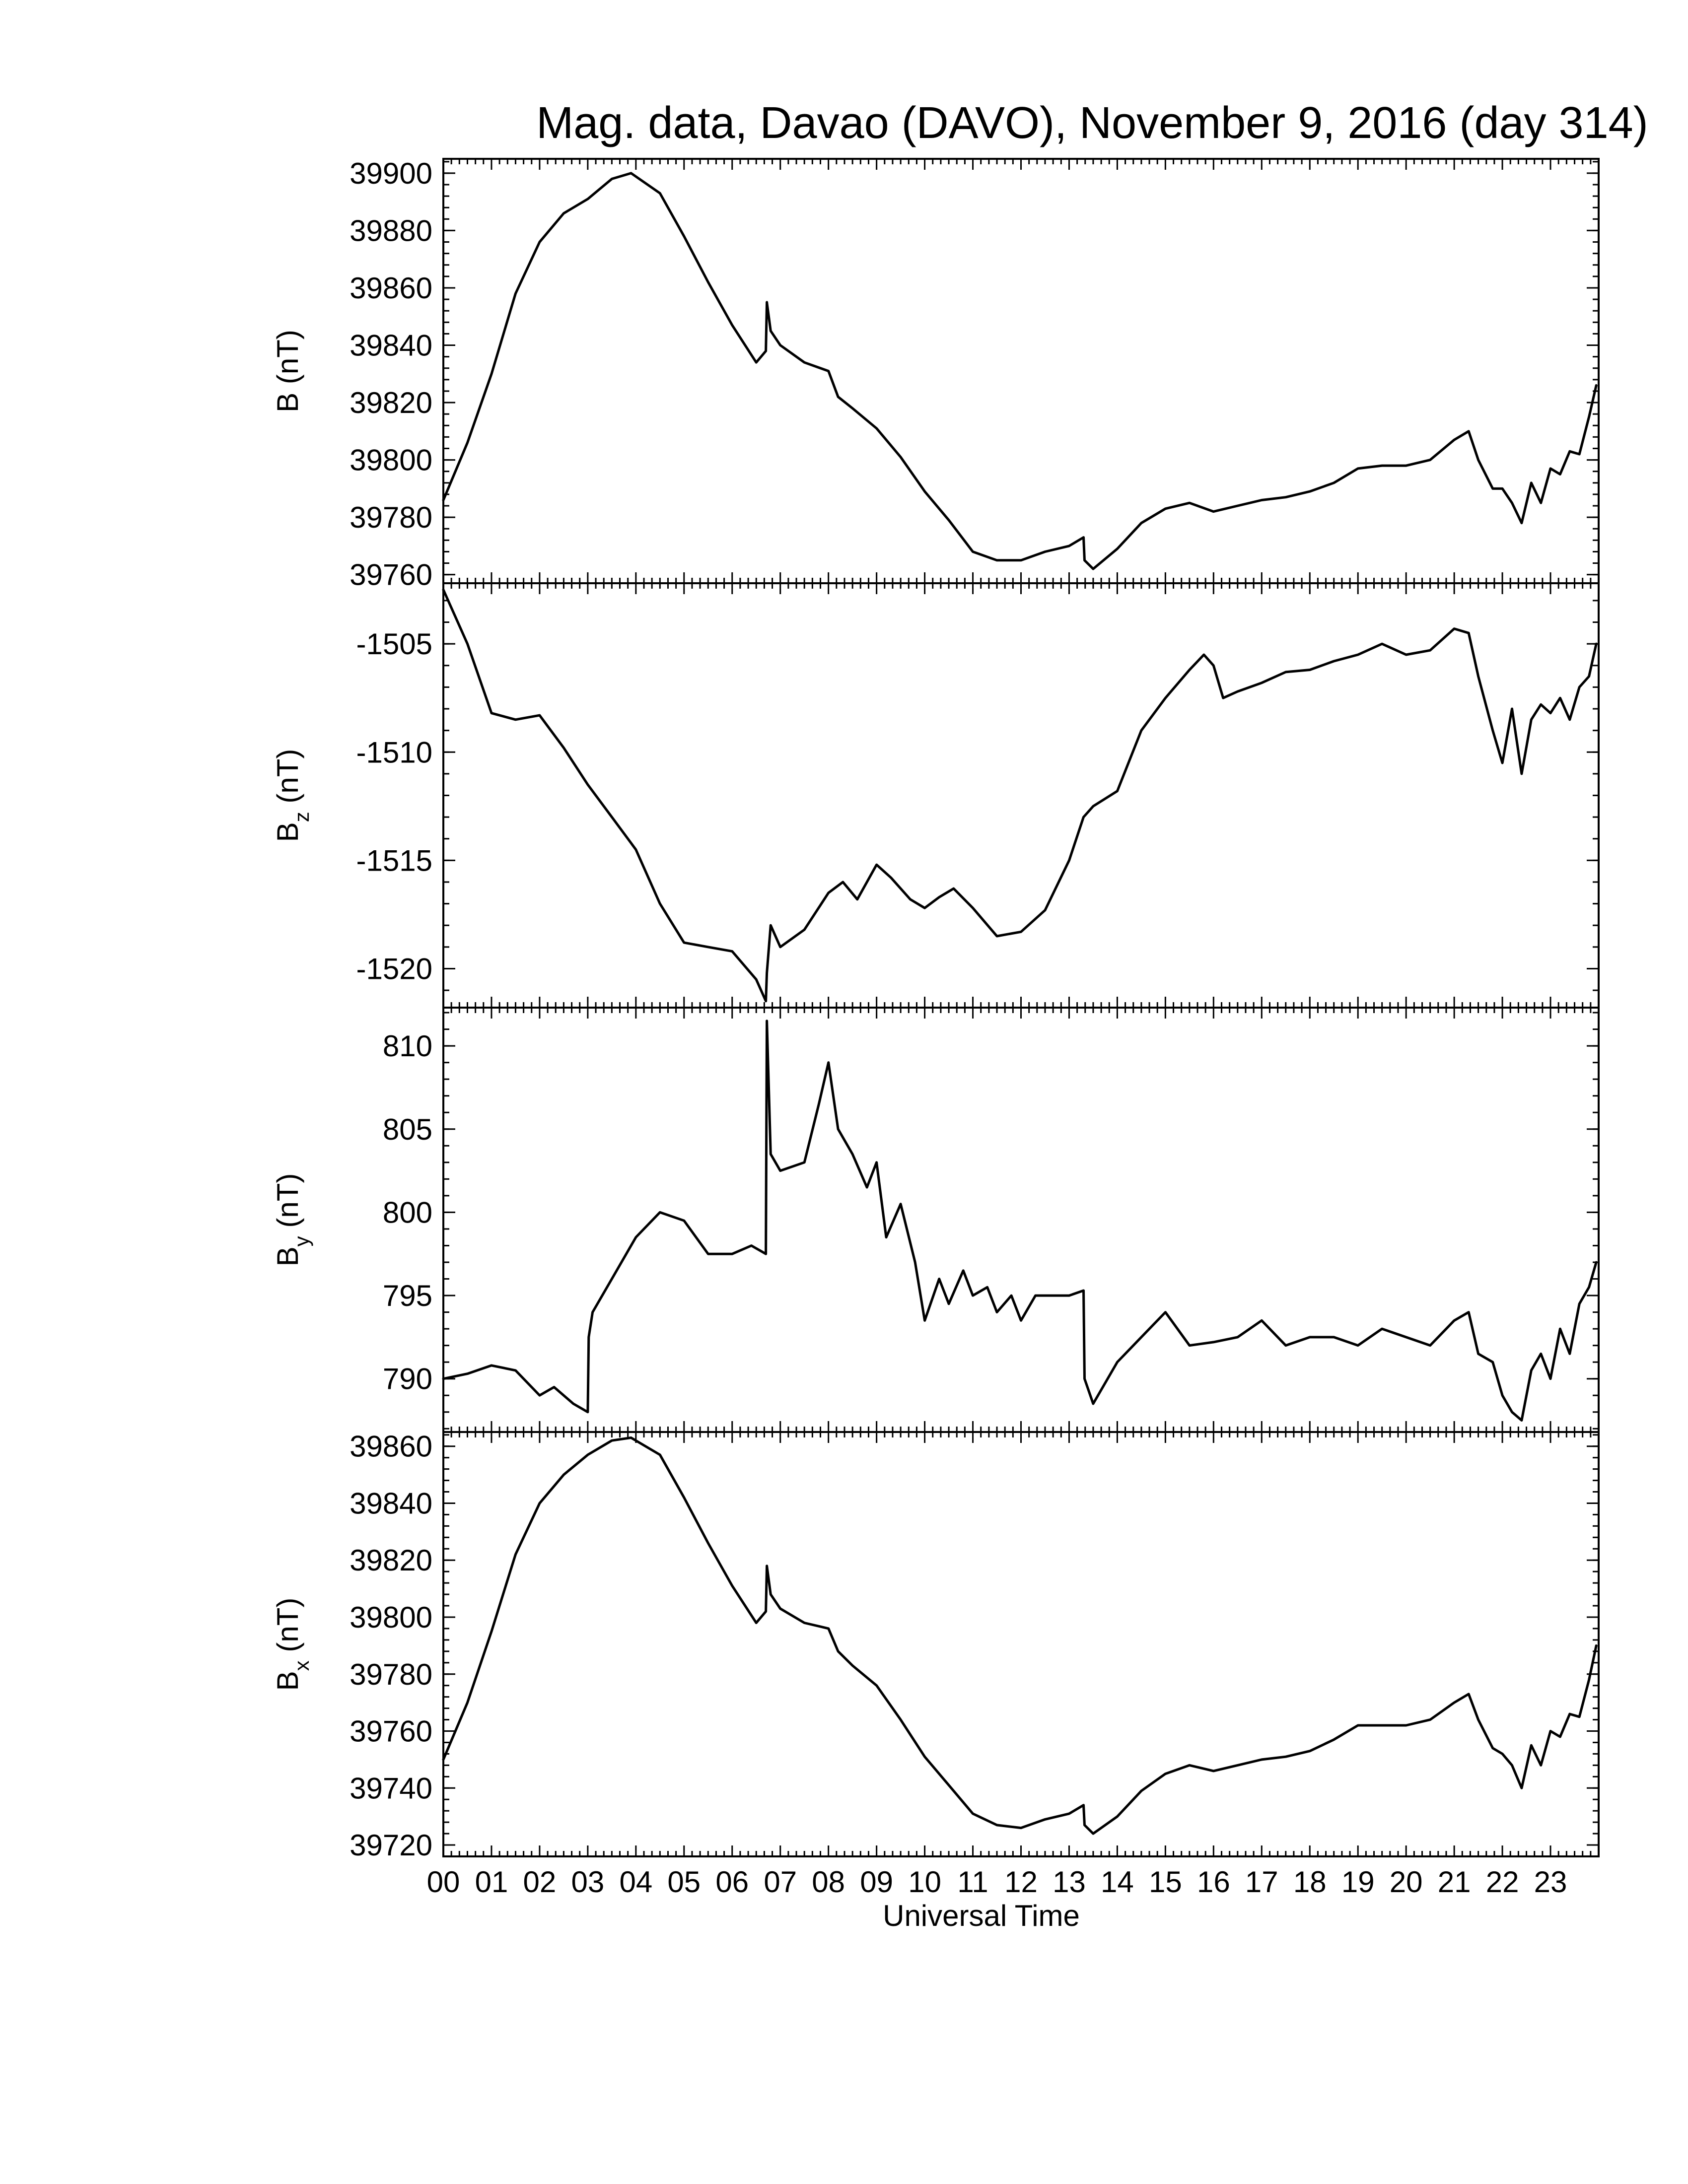  What do you see at coordinates (292, 795) in the screenshot?
I see `y-axis-label: Bz (nT)` at bounding box center [292, 795].